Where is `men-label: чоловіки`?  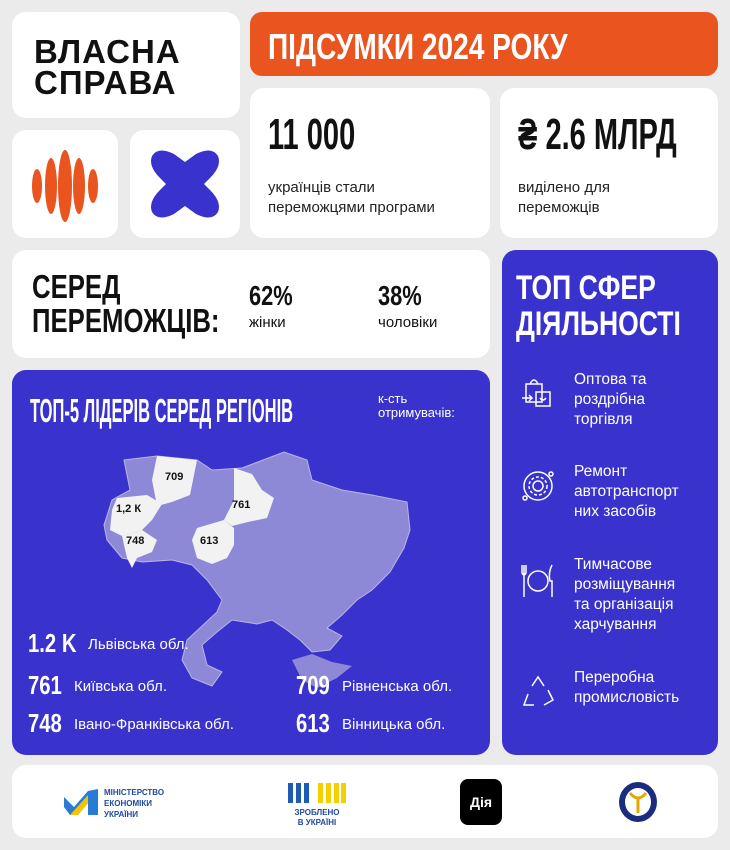 men-label: чоловіки is located at coordinates (408, 322).